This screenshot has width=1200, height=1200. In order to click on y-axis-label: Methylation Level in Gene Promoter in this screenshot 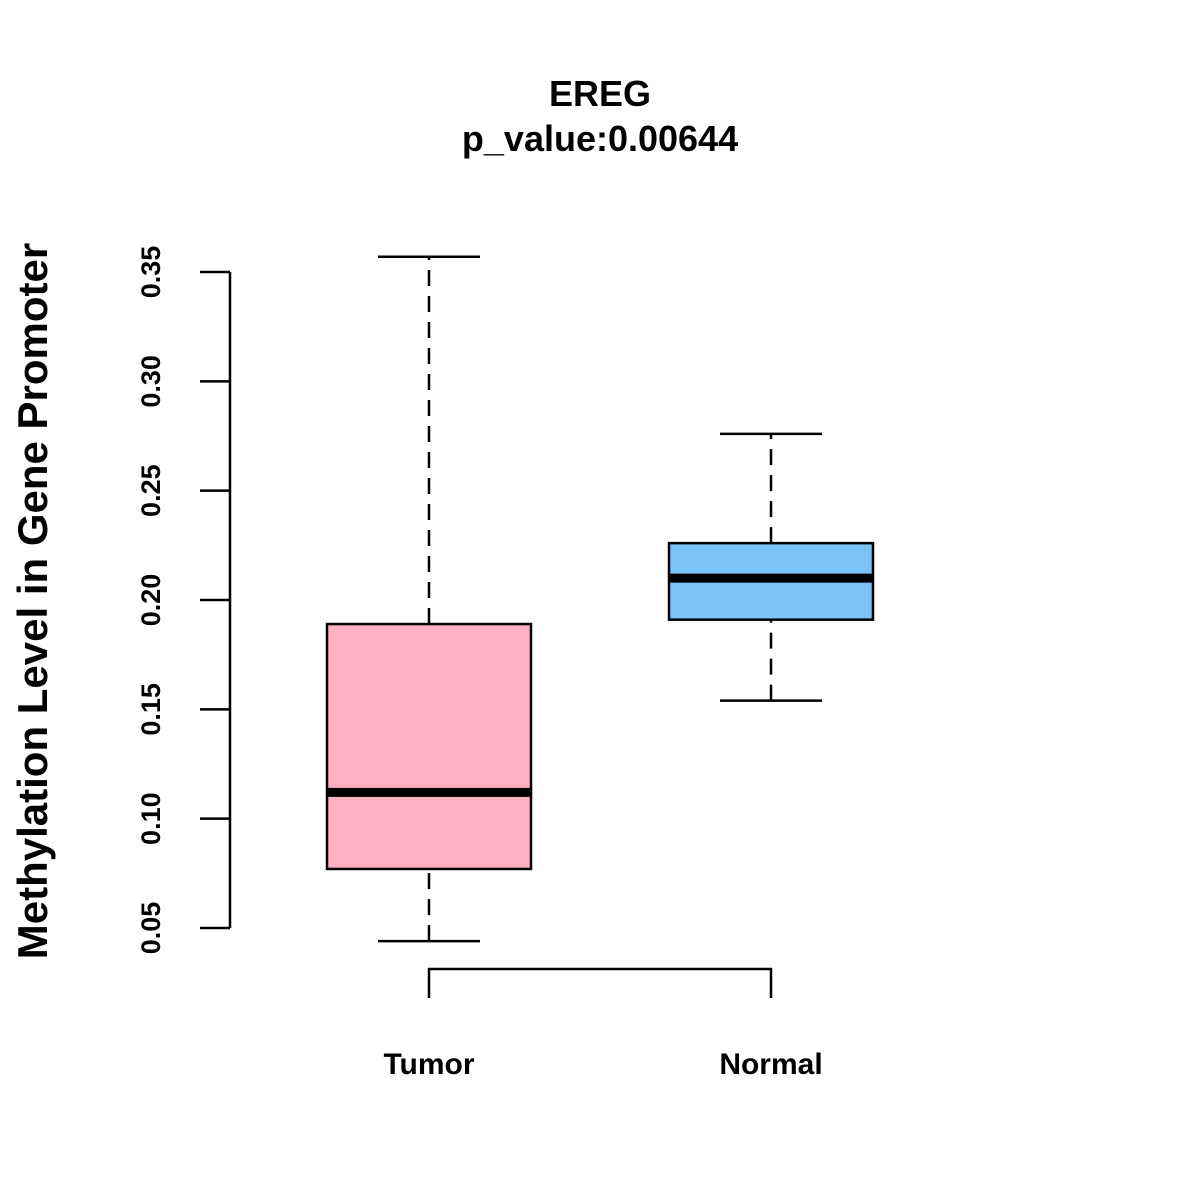, I will do `click(32, 601)`.